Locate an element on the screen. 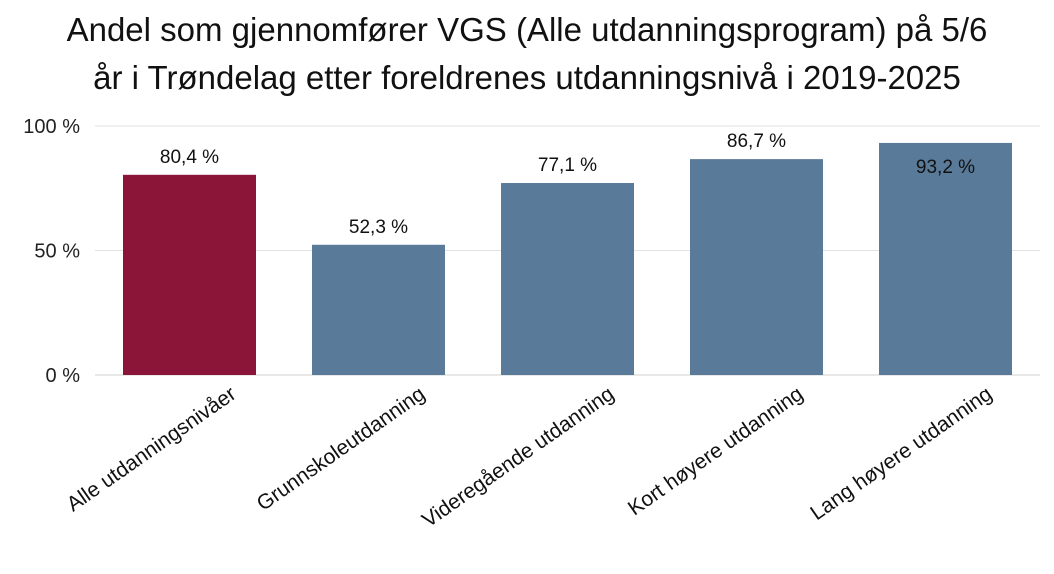 The image size is (1054, 574). data-label: 52,3 % is located at coordinates (378, 227).